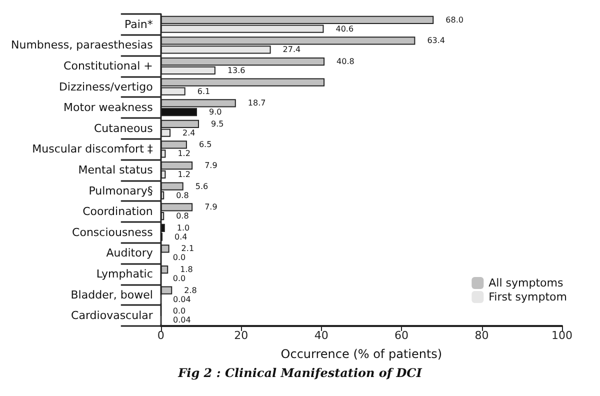 This screenshot has width=600, height=396. I want to click on data-label: 2.1, so click(187, 249).